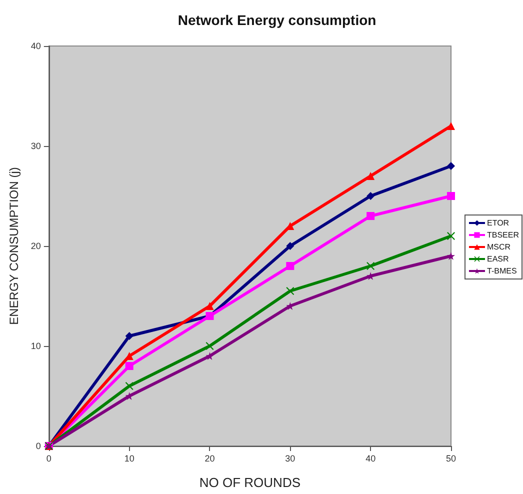 Image resolution: width=523 pixels, height=494 pixels. Describe the element at coordinates (49, 459) in the screenshot. I see `x-tick-label: 0` at that location.